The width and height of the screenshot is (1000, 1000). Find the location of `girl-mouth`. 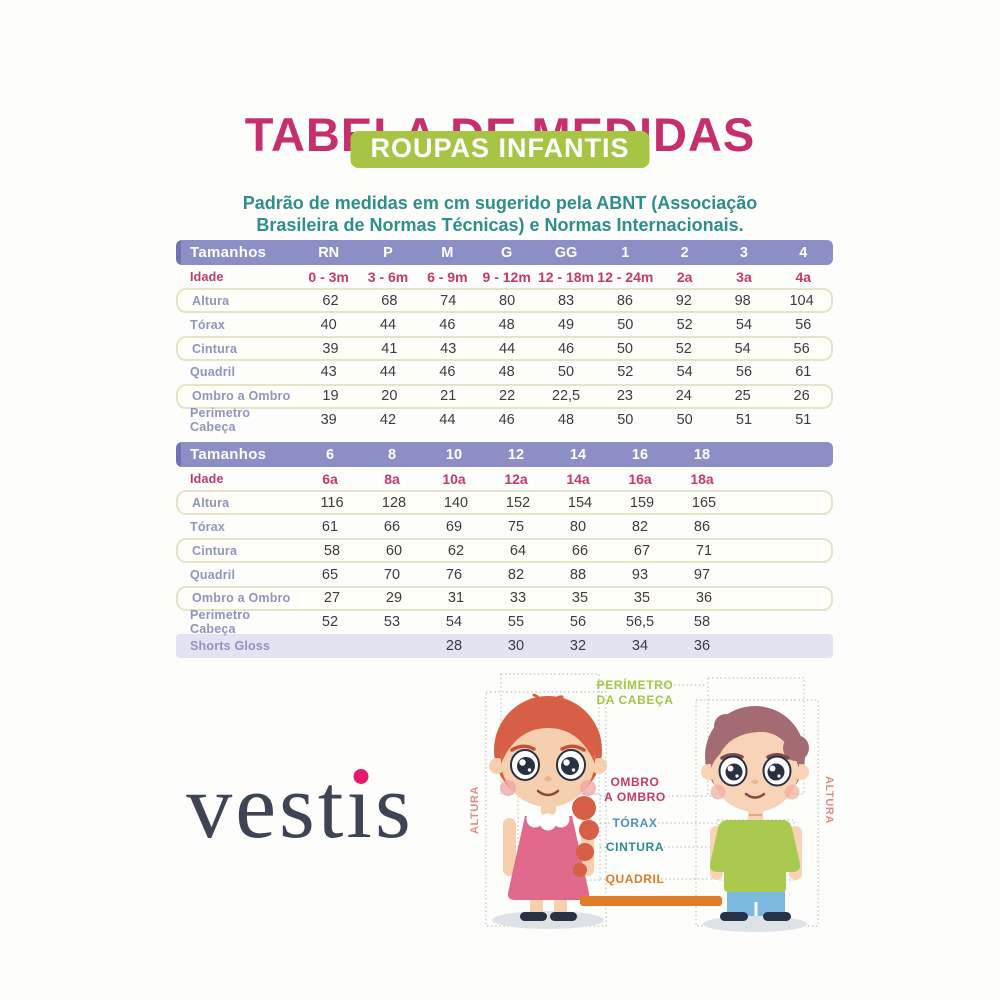

girl-mouth is located at coordinates (548, 793).